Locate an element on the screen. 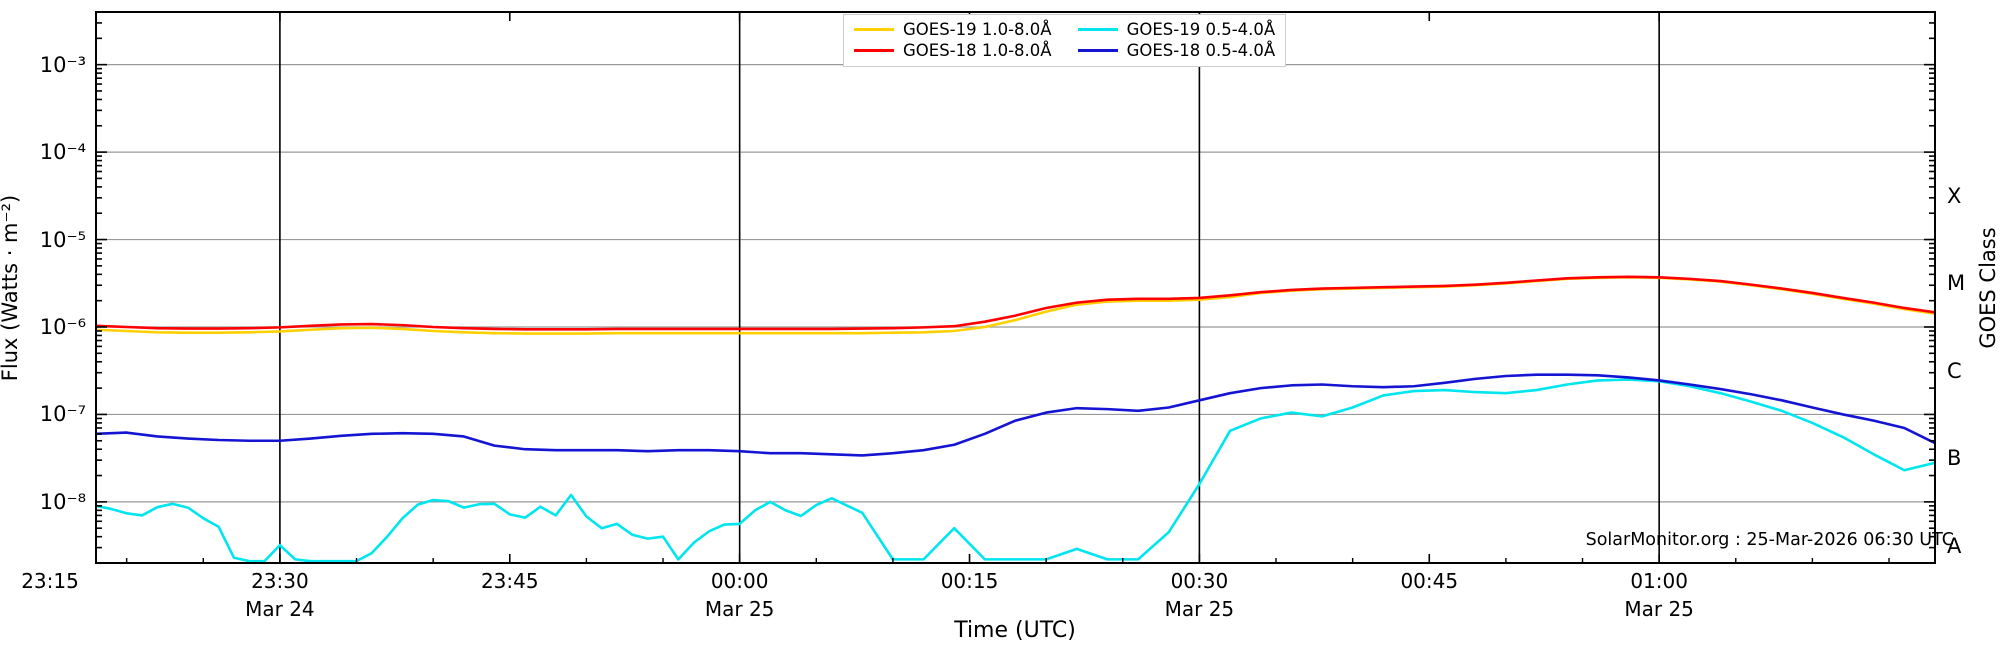 The image size is (2000, 650). legend-item: GOES-19 0.5-4.0Å is located at coordinates (1176, 29).